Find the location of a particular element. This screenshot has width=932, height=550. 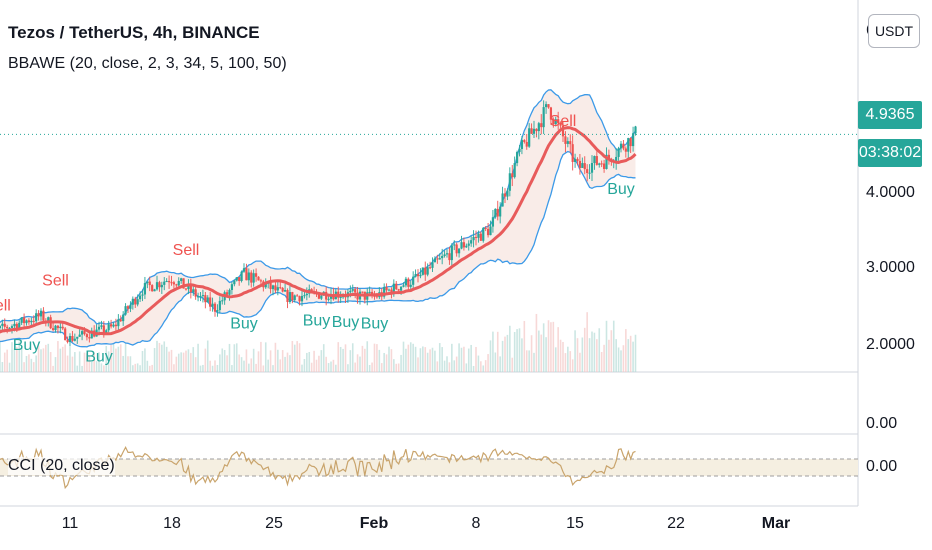

time-axis-label: 18 is located at coordinates (172, 523).